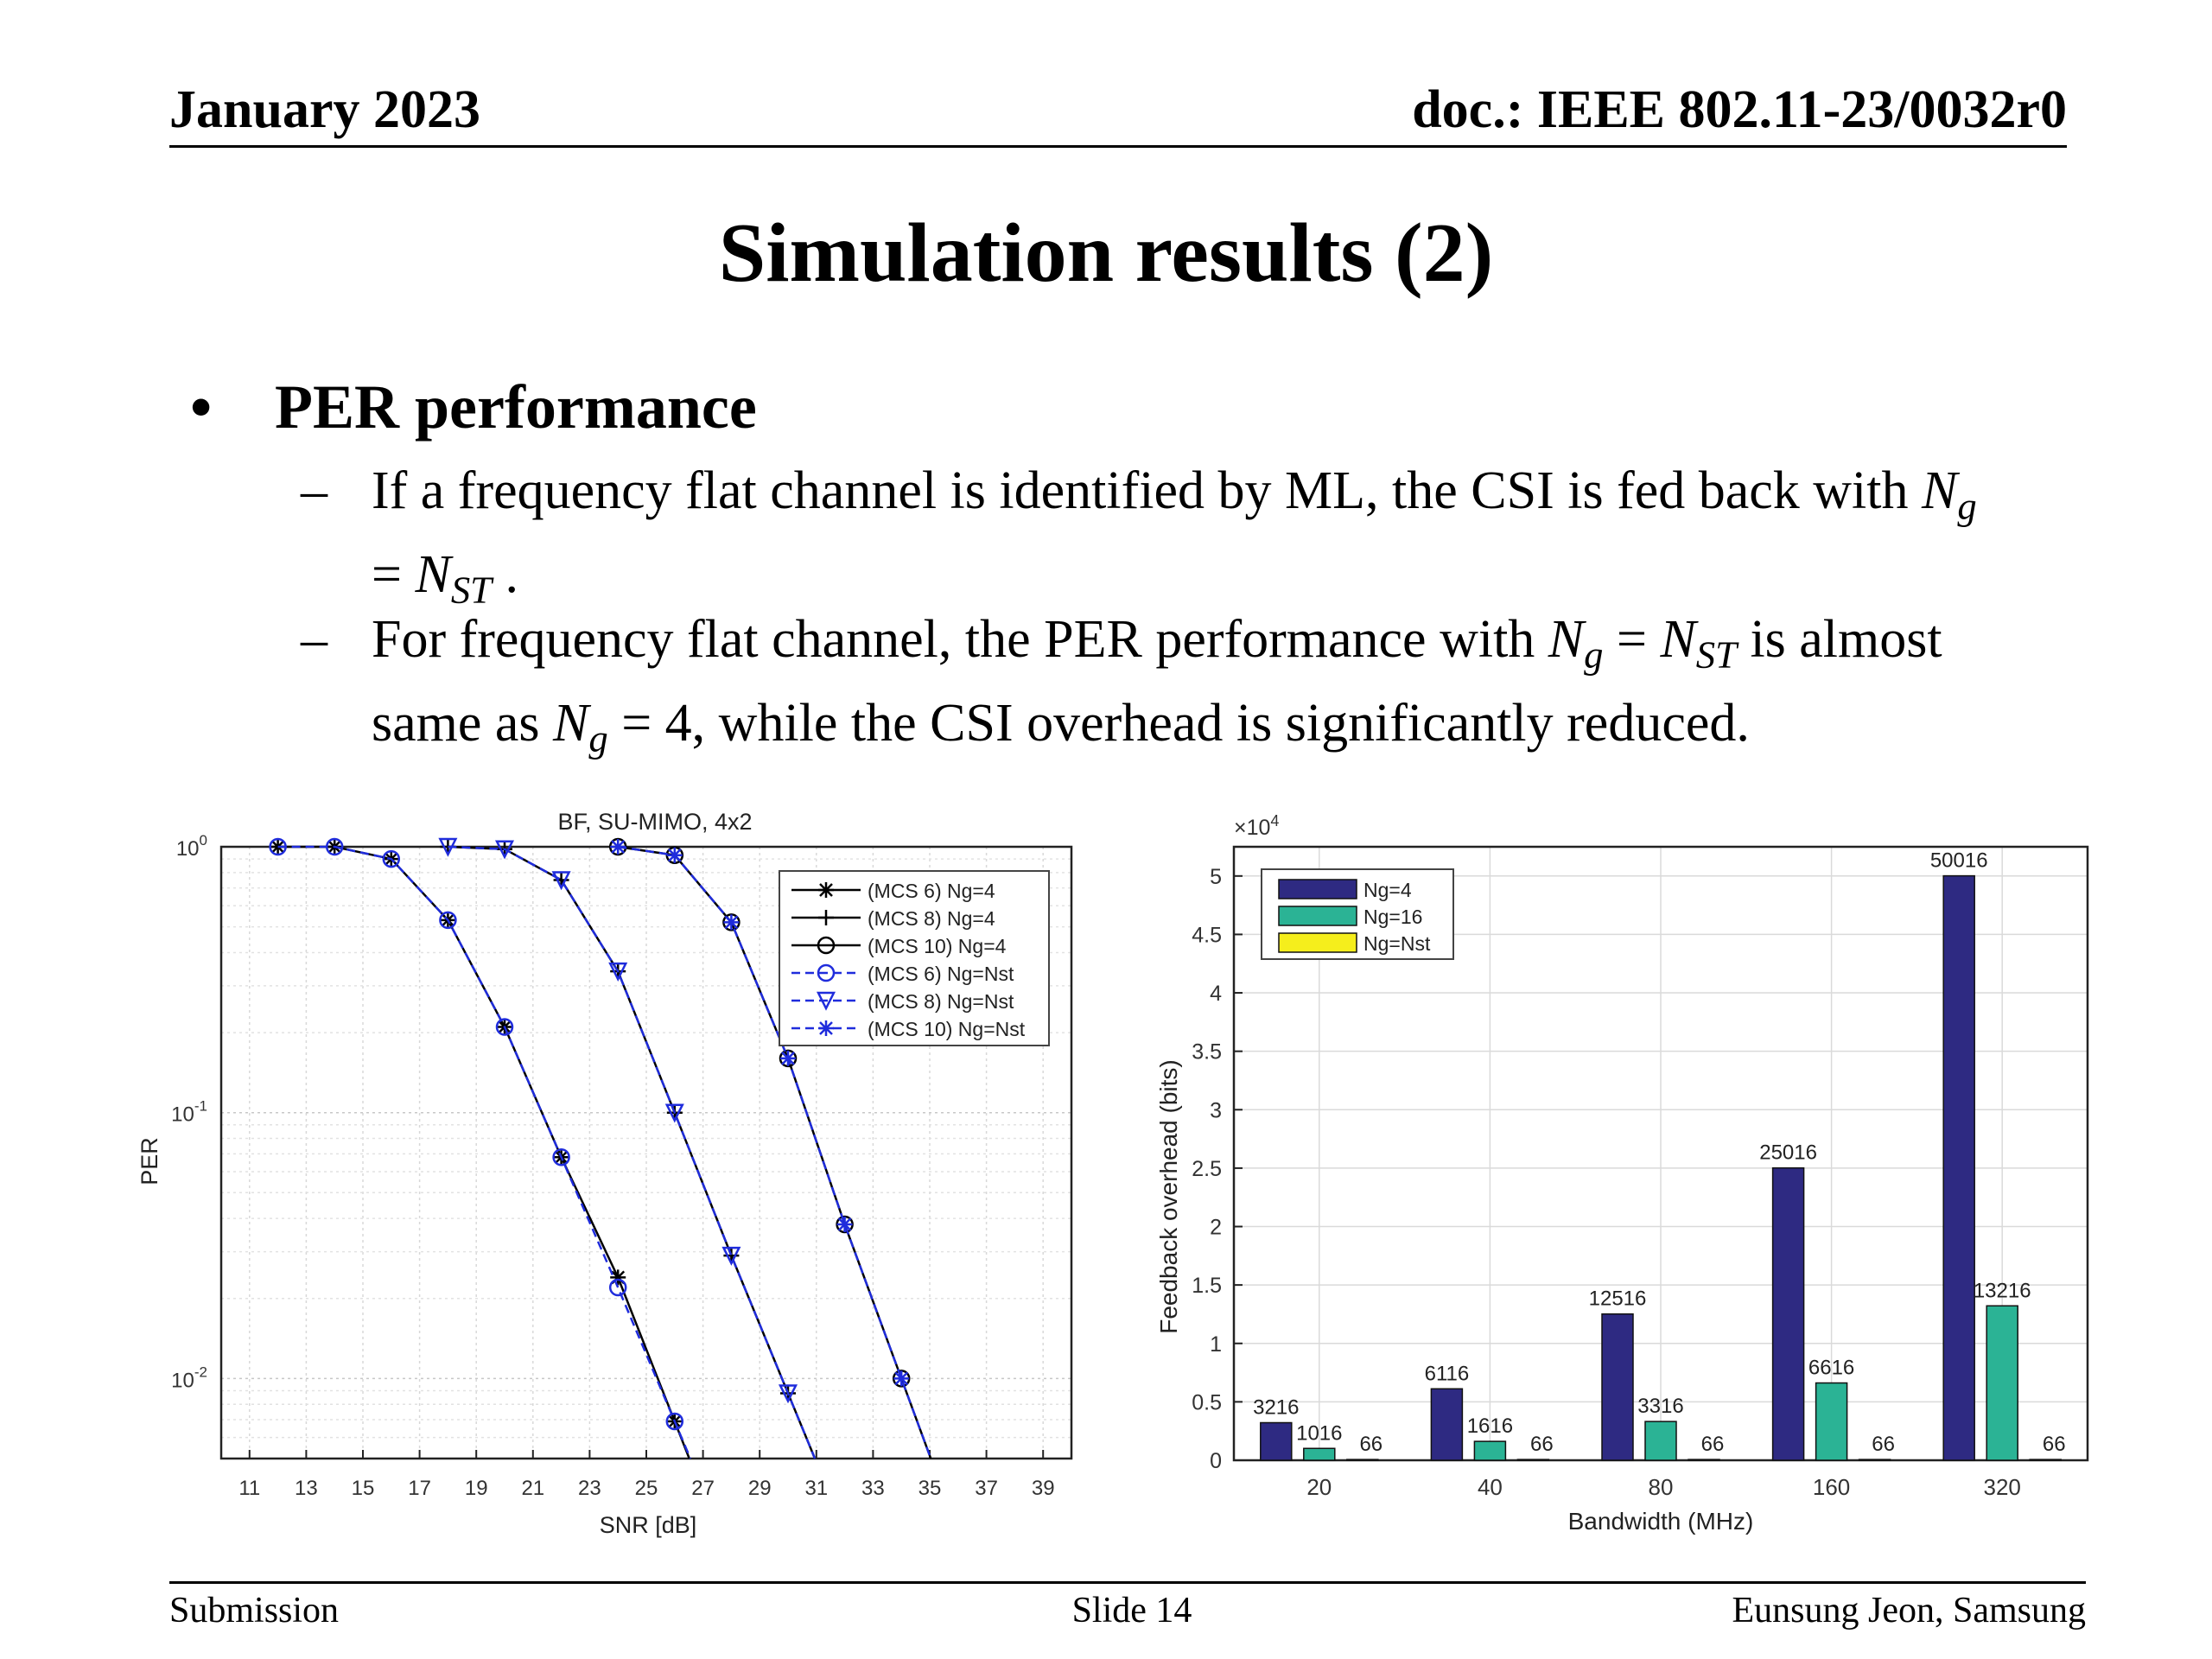  Describe the element at coordinates (1447, 1373) in the screenshot. I see `bar-value-label: 6116` at that location.